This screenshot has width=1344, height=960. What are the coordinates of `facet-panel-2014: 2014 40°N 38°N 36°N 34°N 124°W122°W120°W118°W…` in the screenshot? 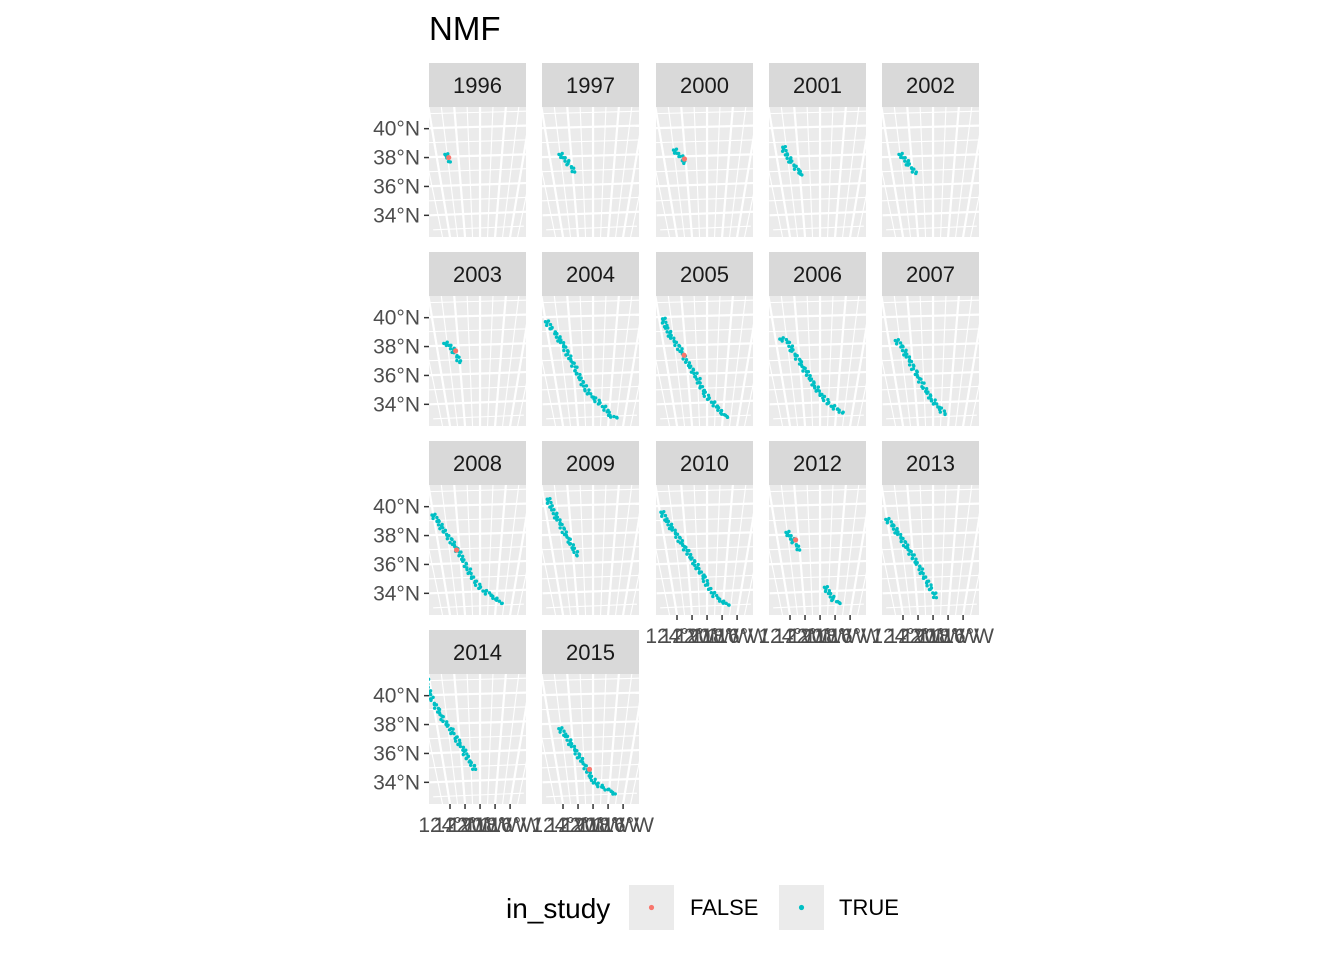 It's located at (457, 733).